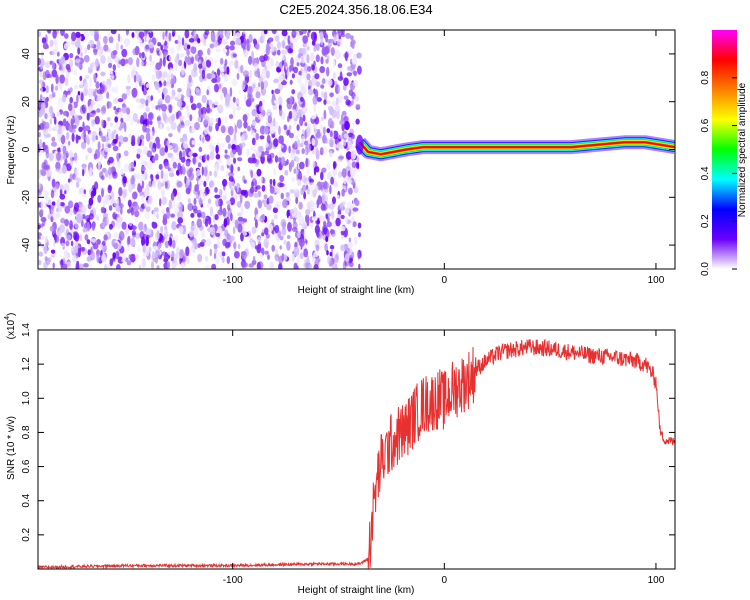 This screenshot has height=600, width=750. Describe the element at coordinates (705, 125) in the screenshot. I see `colorbar-tick-label: 0.6` at that location.